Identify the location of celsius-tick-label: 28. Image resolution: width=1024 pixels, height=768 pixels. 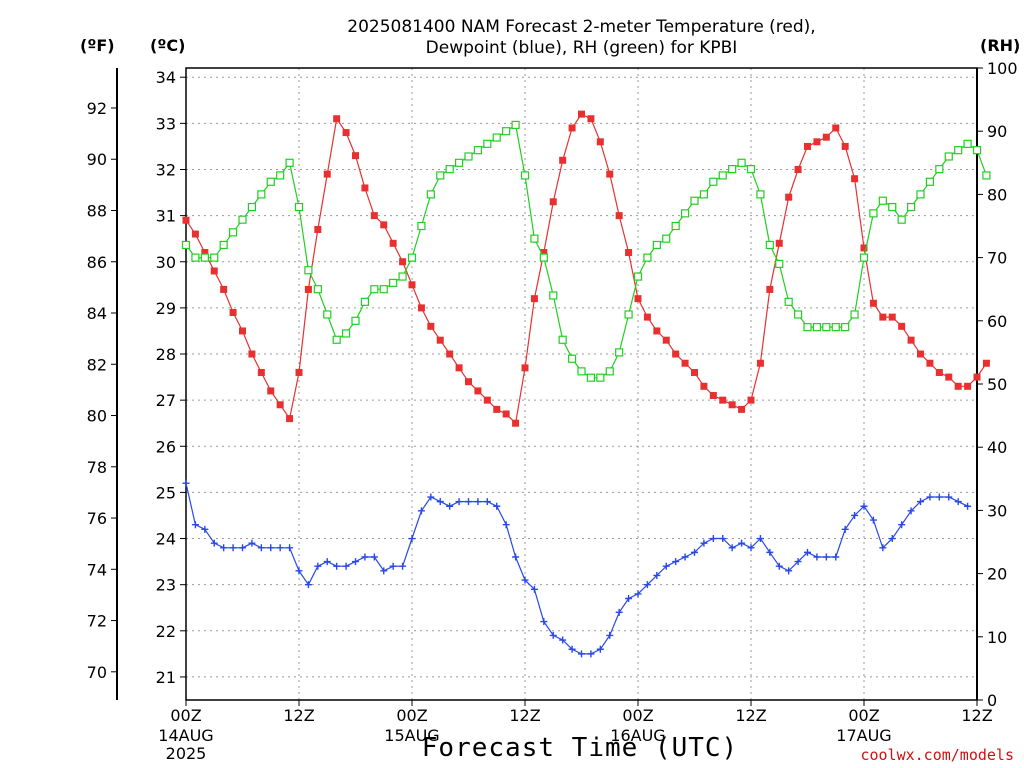
(166, 354).